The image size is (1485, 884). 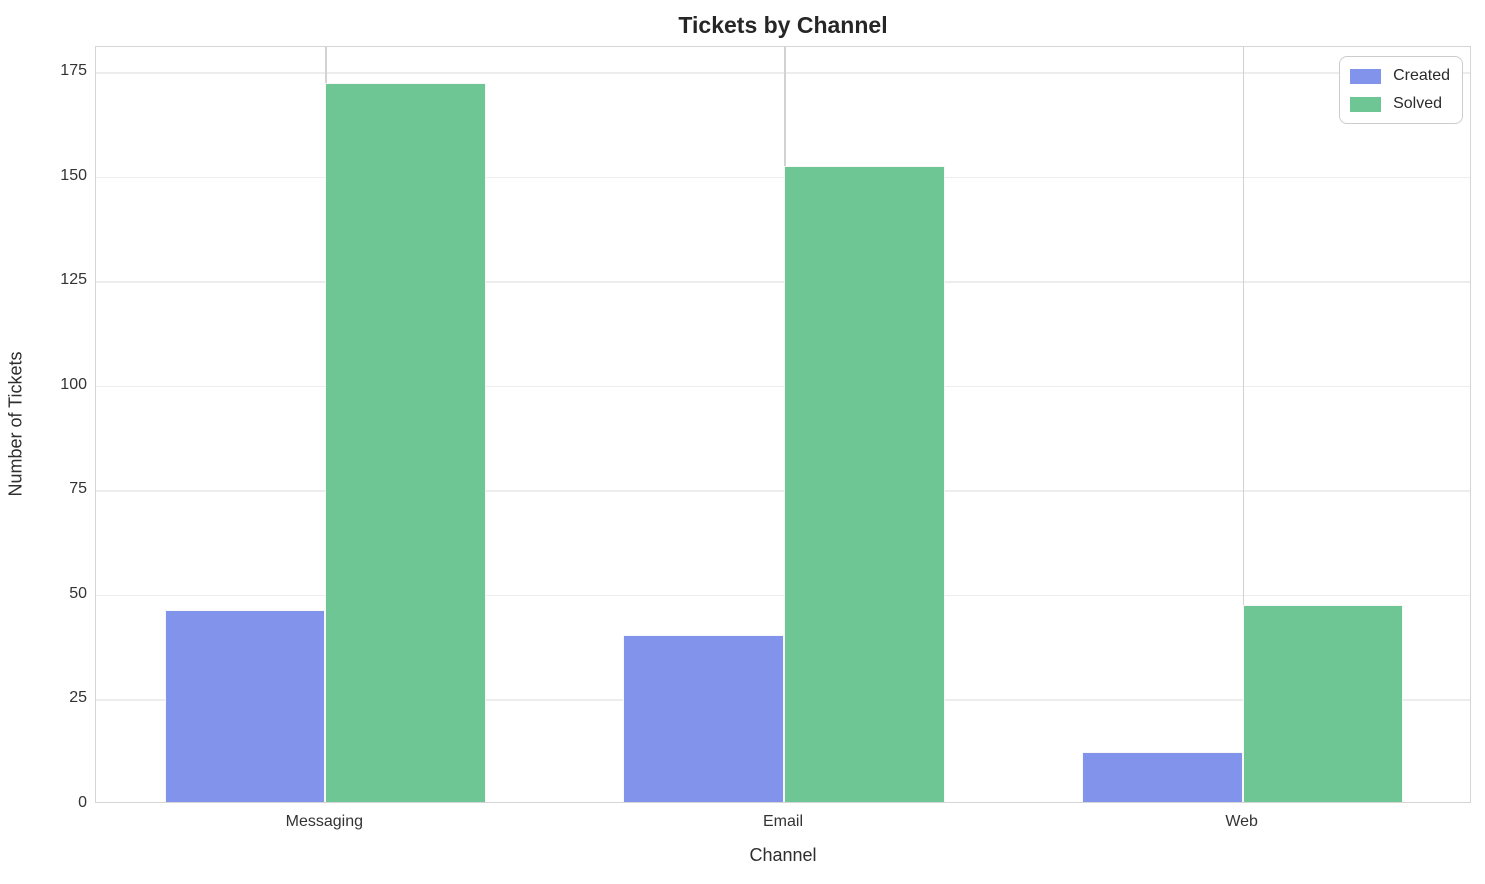 I want to click on x-tick-label-messaging: Messaging, so click(x=324, y=821).